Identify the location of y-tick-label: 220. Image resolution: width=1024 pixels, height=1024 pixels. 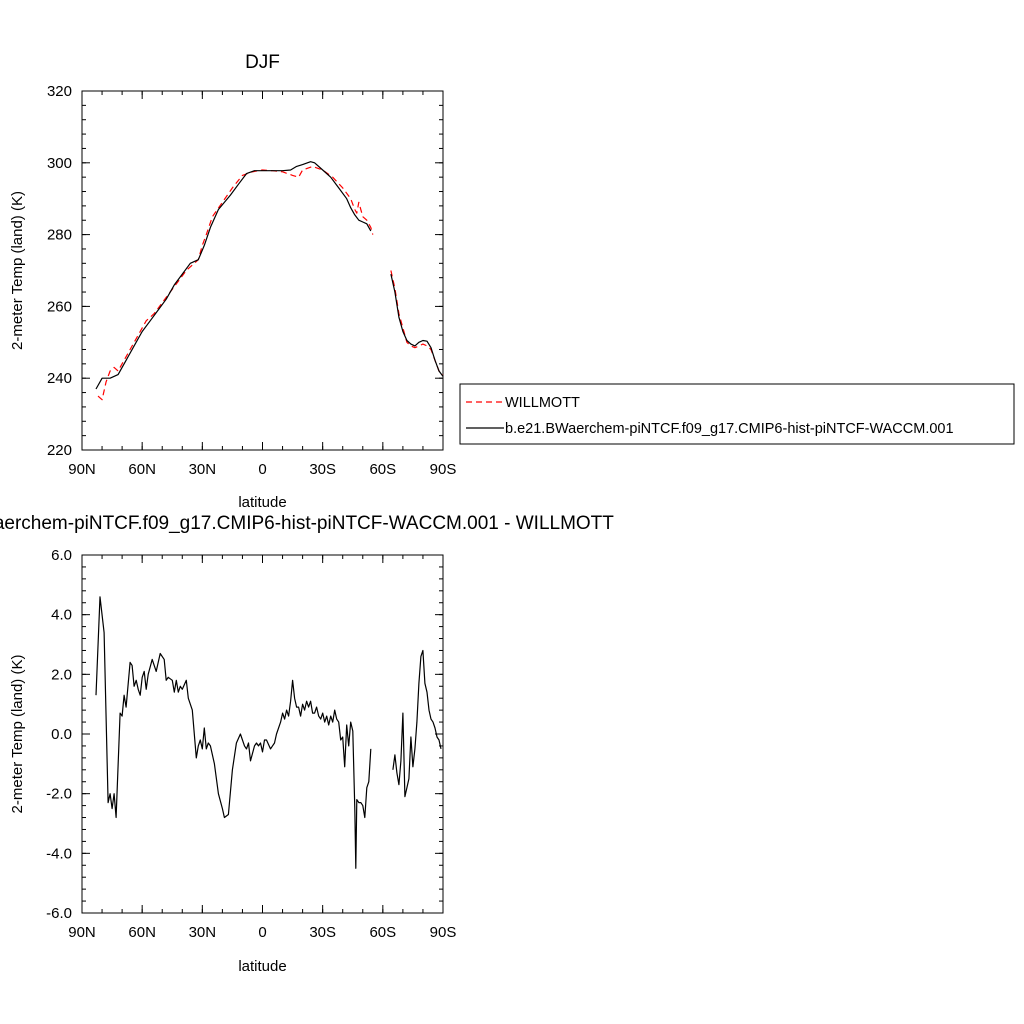
(59, 450).